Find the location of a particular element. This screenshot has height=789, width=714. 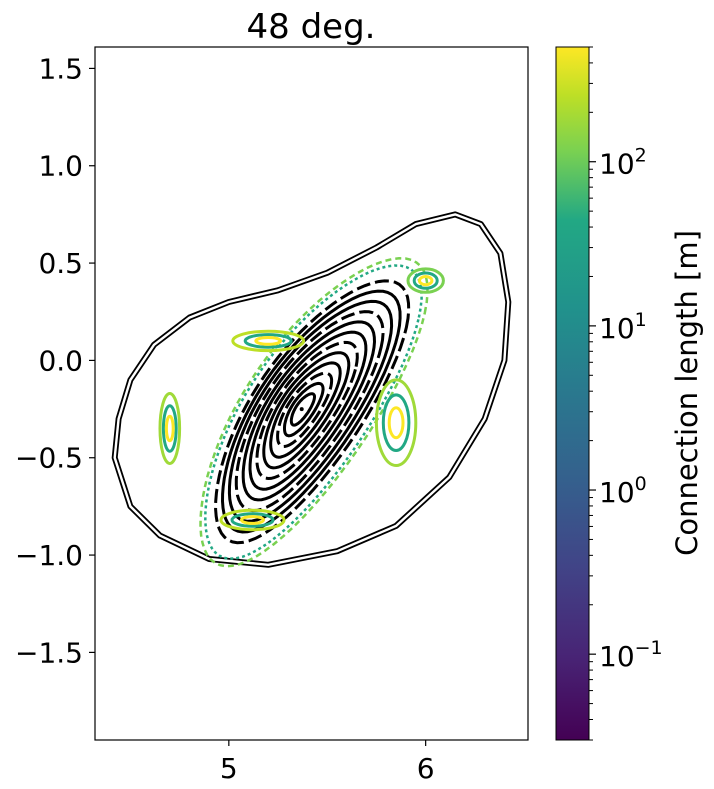

colorbar-tick-label: 10¹ is located at coordinates (623, 327).